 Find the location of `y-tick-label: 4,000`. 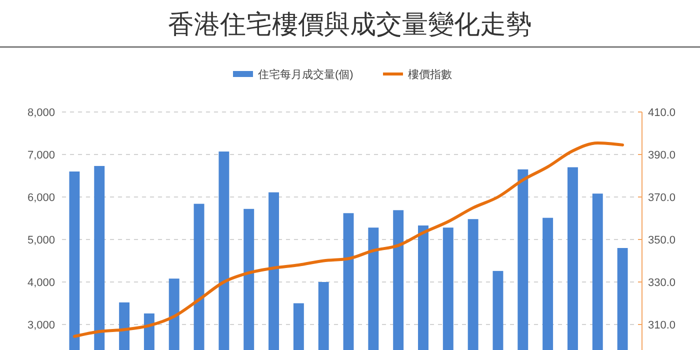

y-tick-label: 4,000 is located at coordinates (41, 282).